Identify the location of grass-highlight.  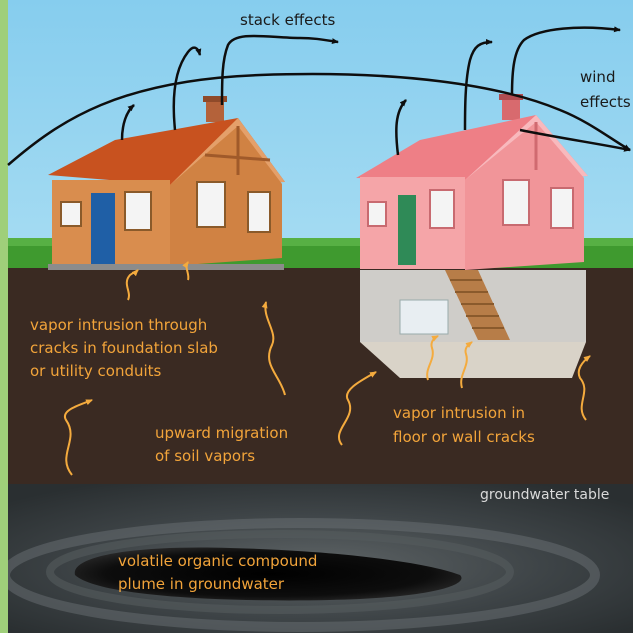
(316, 242).